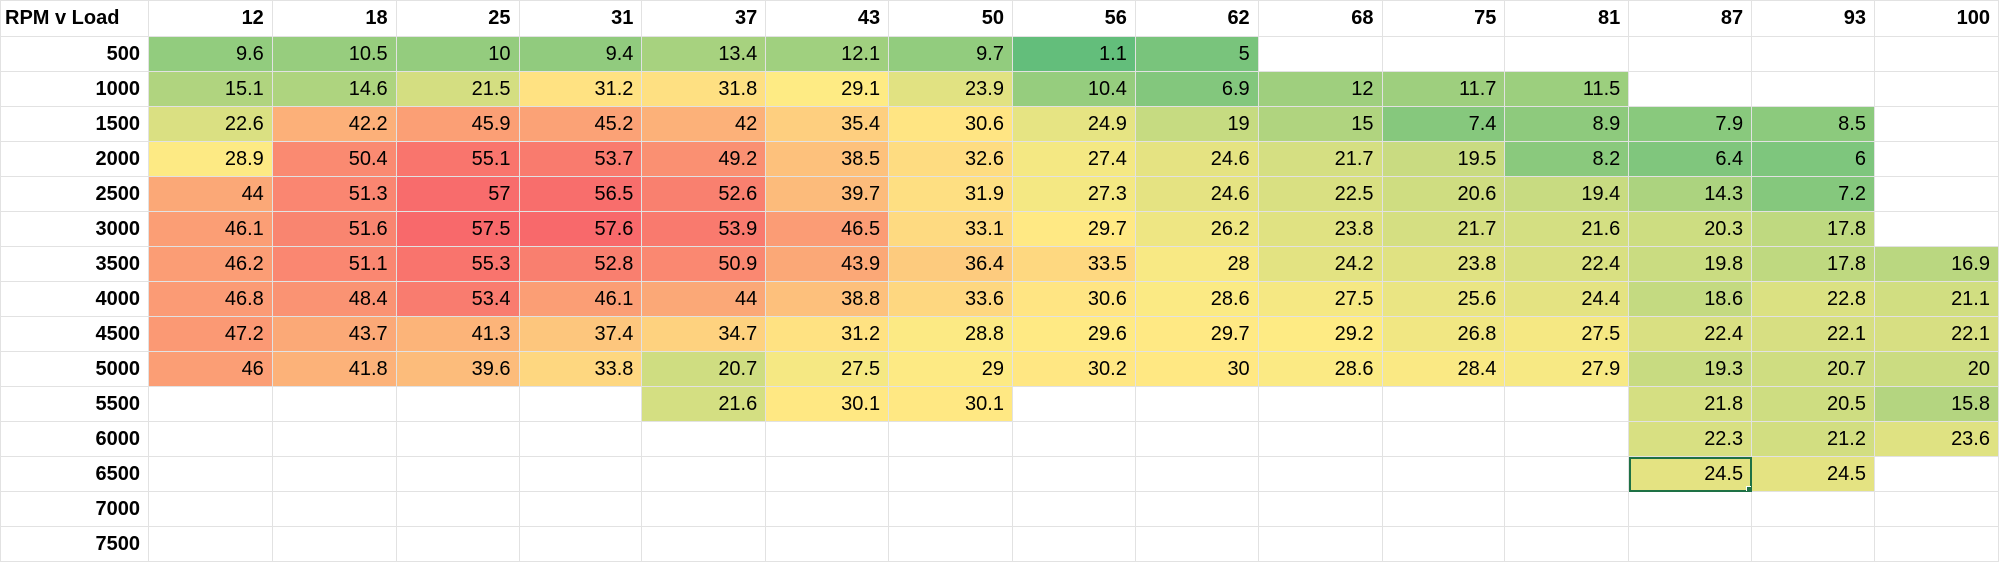  I want to click on data-cell: 41.8, so click(334, 369).